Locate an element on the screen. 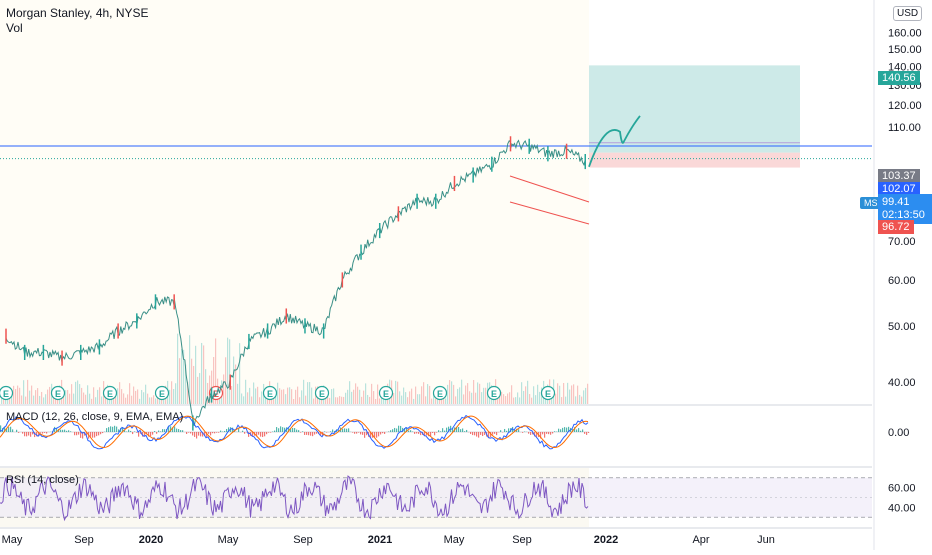 The height and width of the screenshot is (555, 932). x-tick-label: May is located at coordinates (228, 540).